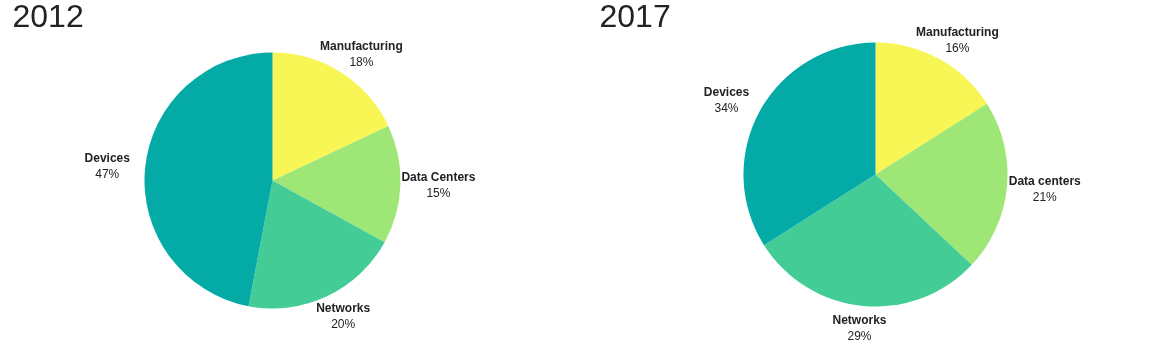 The height and width of the screenshot is (352, 1174). Describe the element at coordinates (957, 47) in the screenshot. I see `data-label: 16%` at that location.